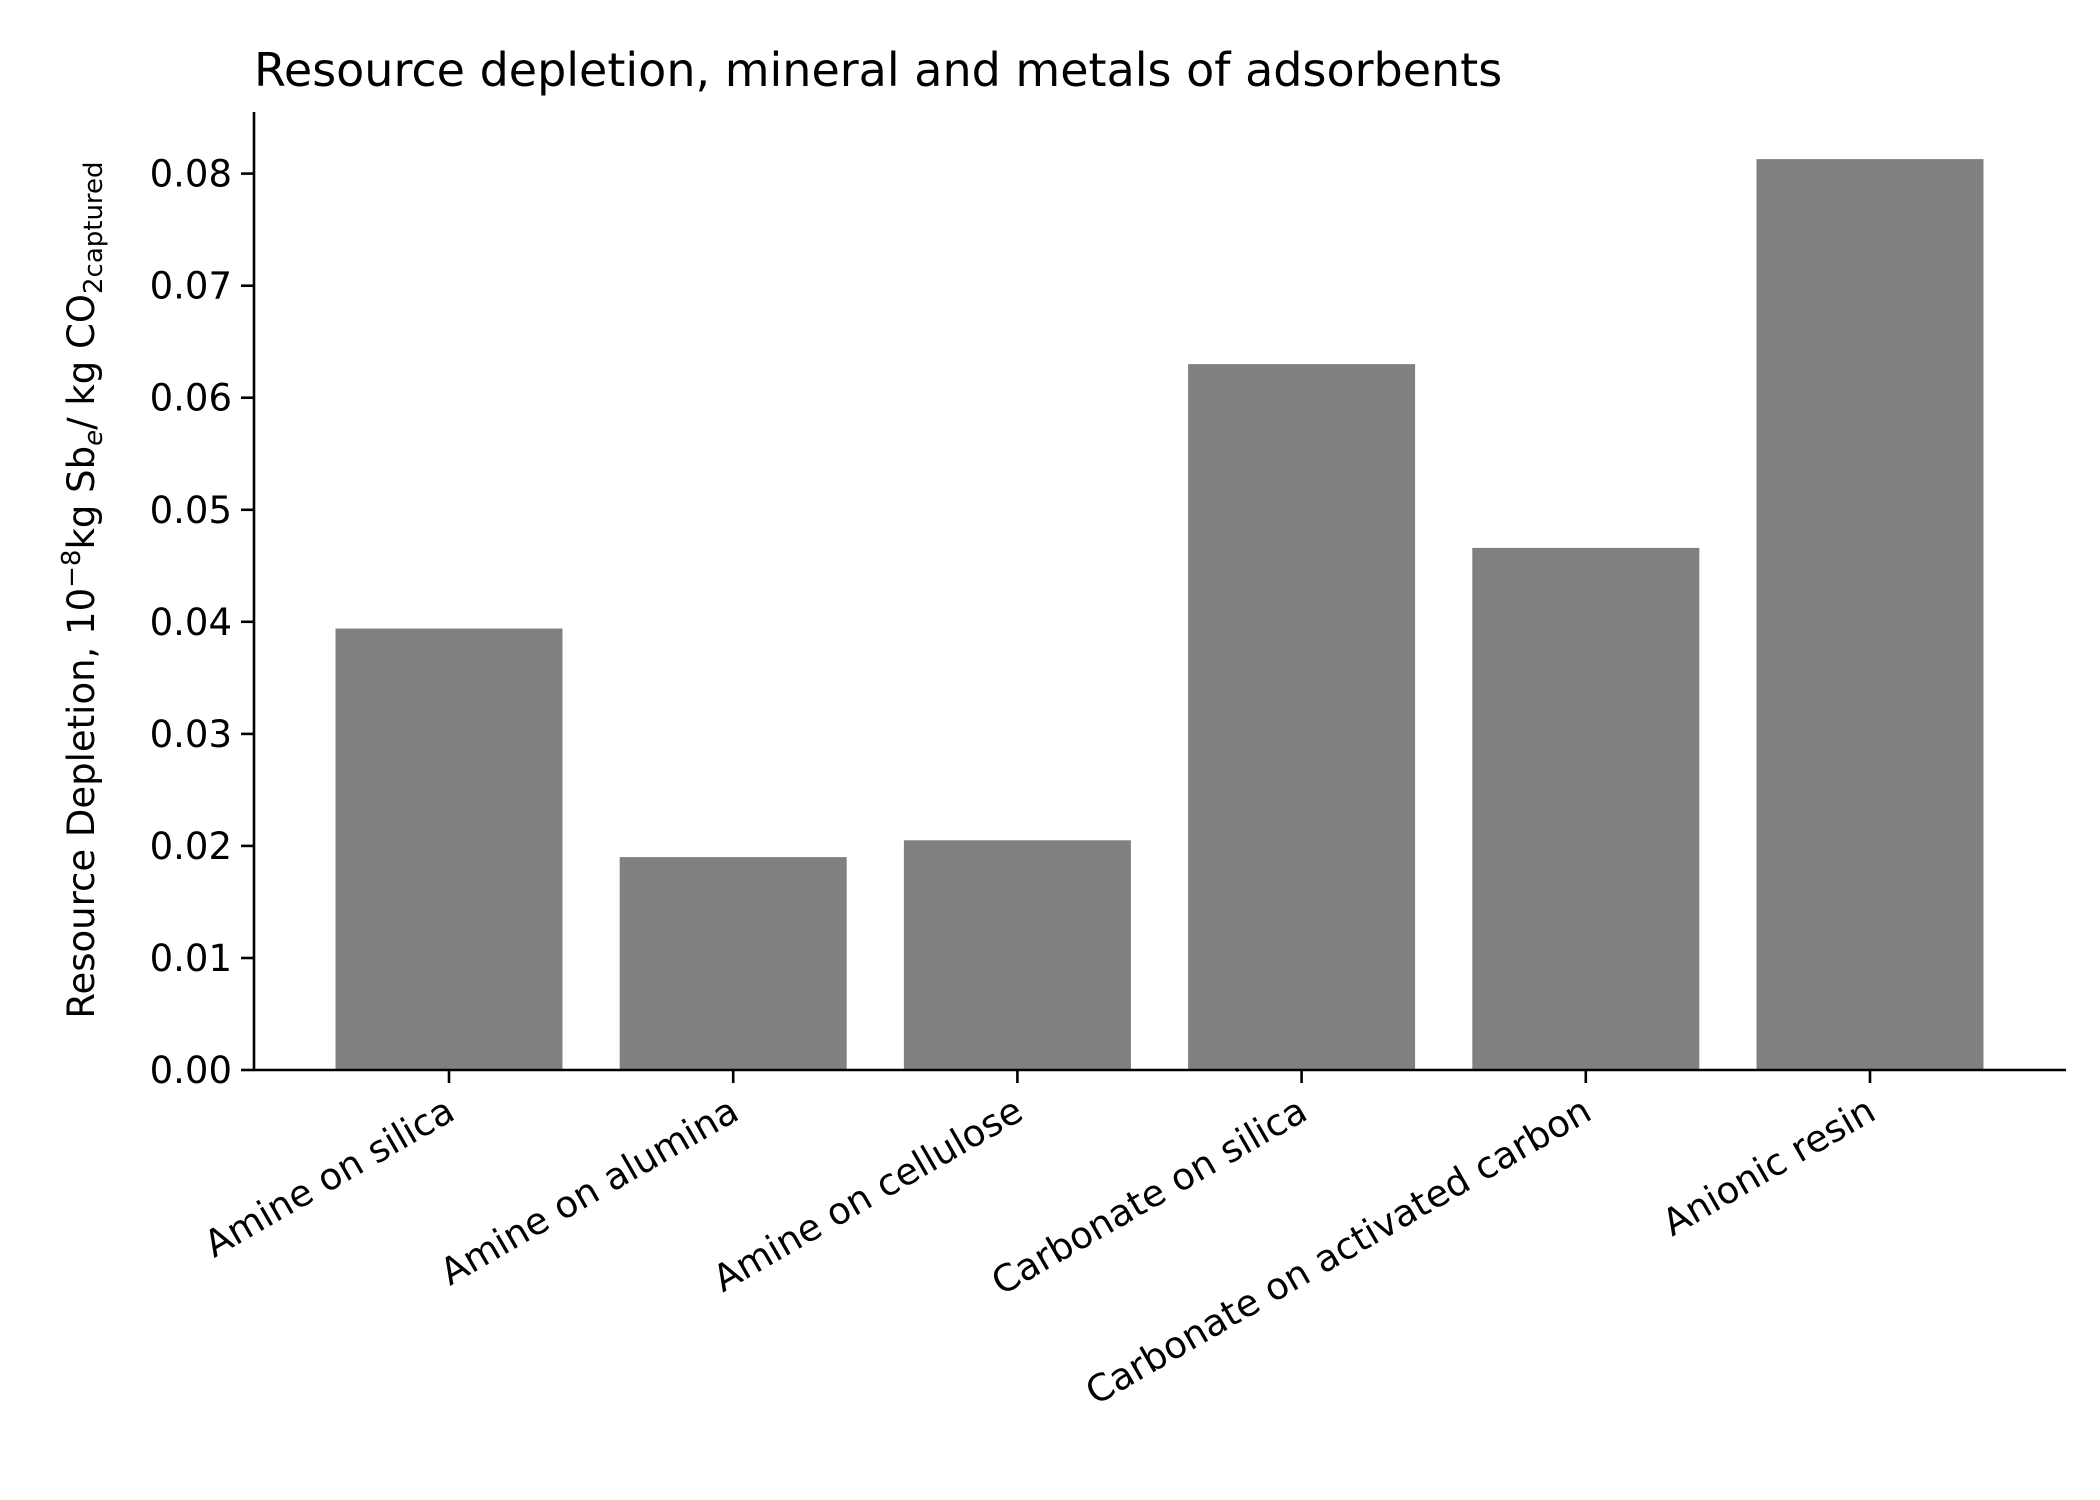  What do you see at coordinates (191, 286) in the screenshot?
I see `y-tick-label: 0.07` at bounding box center [191, 286].